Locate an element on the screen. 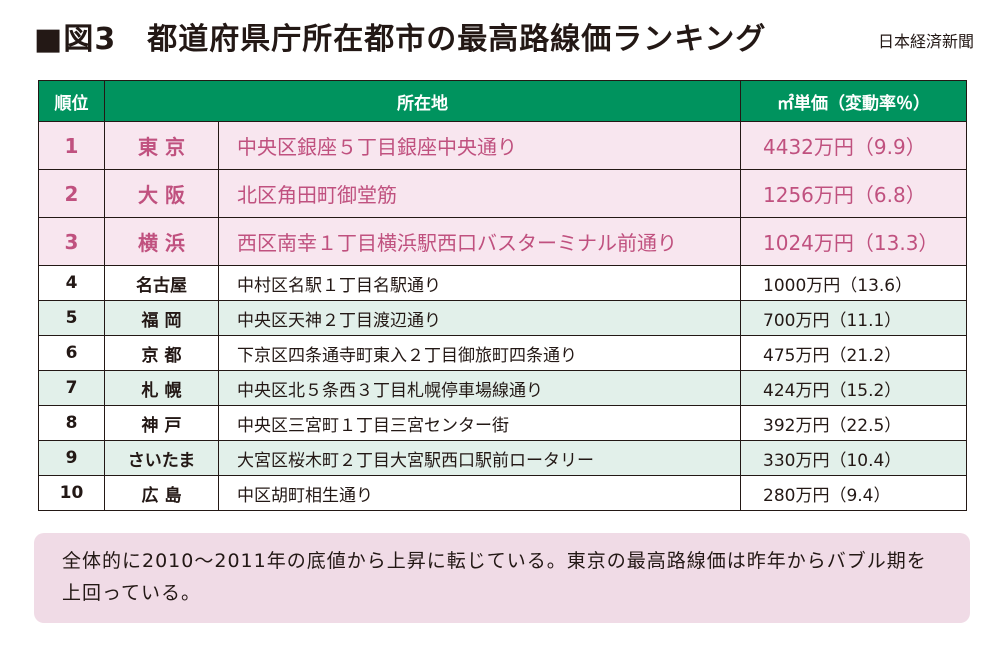  city-cell: 名古屋 is located at coordinates (161, 283).